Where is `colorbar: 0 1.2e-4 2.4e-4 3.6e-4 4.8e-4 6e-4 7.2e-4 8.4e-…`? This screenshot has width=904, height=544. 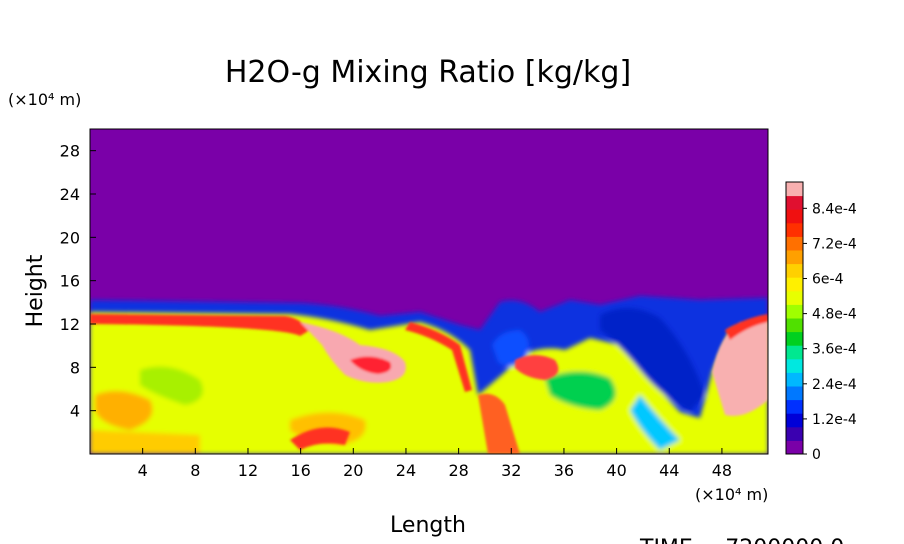 colorbar: 0 1.2e-4 2.4e-4 3.6e-4 4.8e-4 6e-4 7.2e-4 8.4e-… is located at coordinates (821, 322).